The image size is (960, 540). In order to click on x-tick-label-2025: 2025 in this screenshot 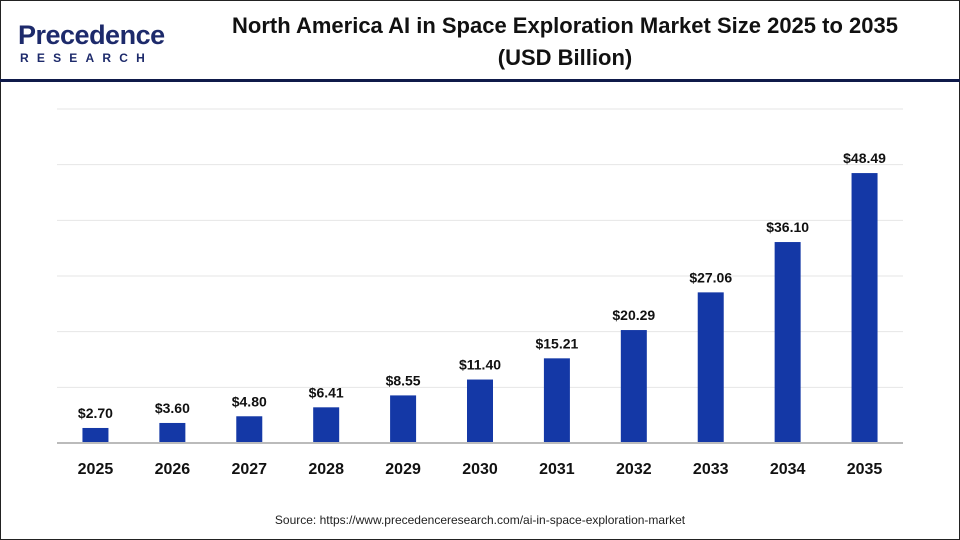, I will do `click(96, 469)`.